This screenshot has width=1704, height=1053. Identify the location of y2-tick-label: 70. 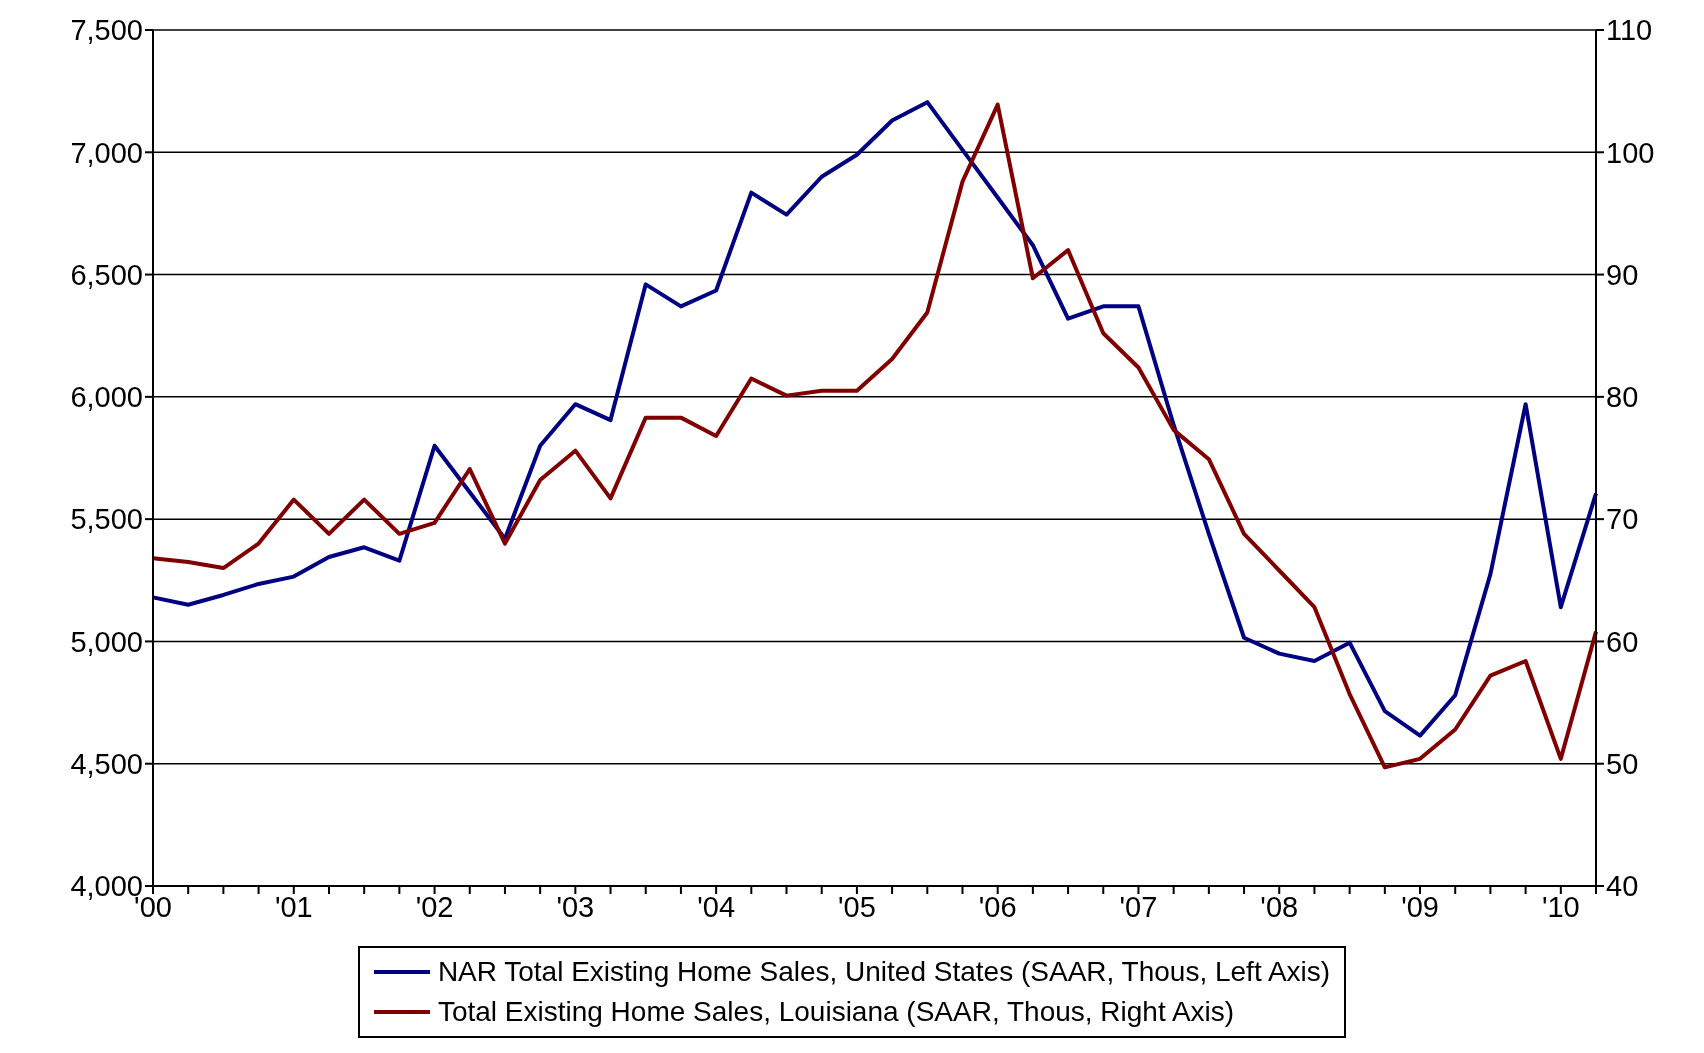
(1622, 519).